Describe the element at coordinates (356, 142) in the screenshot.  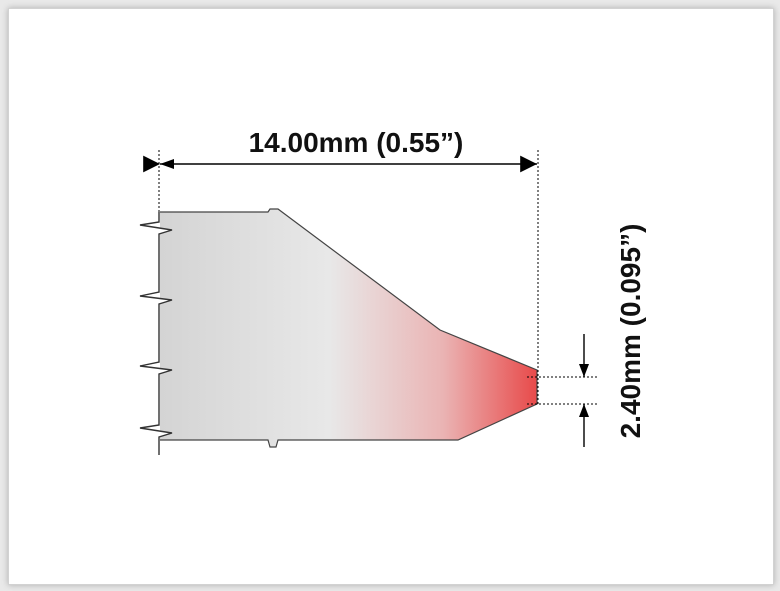
I see `length-label: 14.00mm (0.55”)` at that location.